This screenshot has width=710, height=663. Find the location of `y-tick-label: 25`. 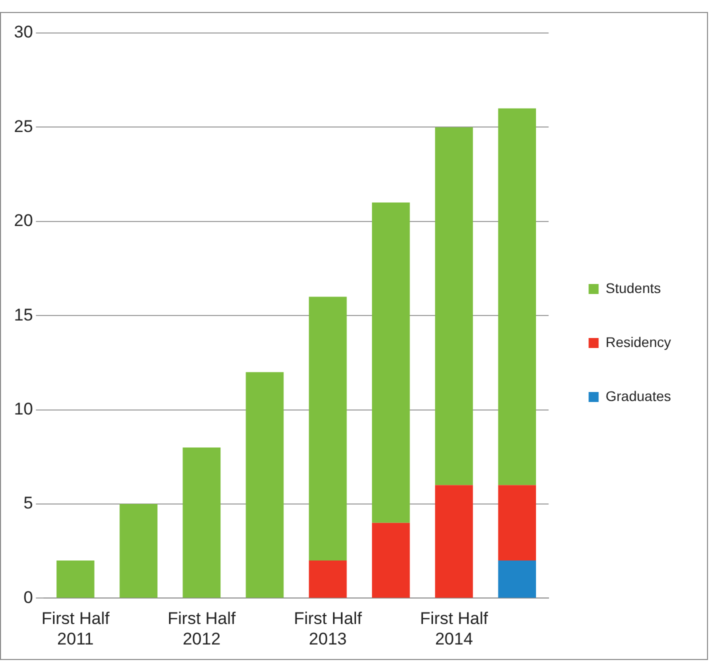

y-tick-label: 25 is located at coordinates (23, 126).